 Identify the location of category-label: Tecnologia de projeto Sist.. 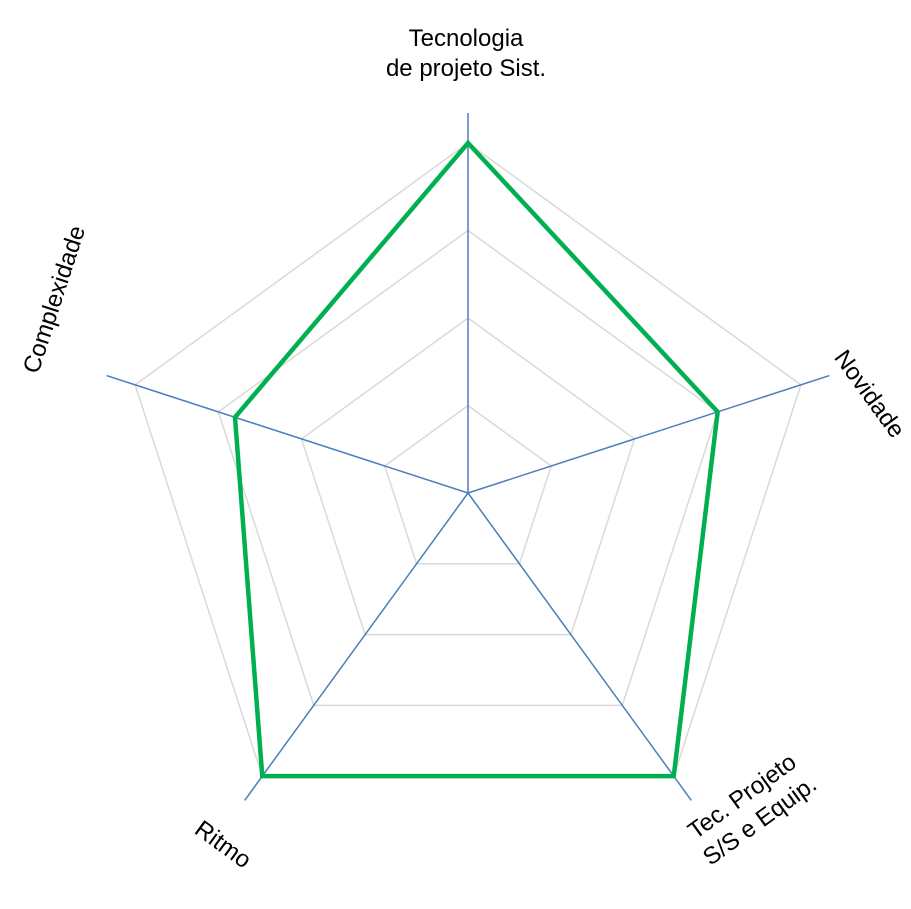
(466, 53).